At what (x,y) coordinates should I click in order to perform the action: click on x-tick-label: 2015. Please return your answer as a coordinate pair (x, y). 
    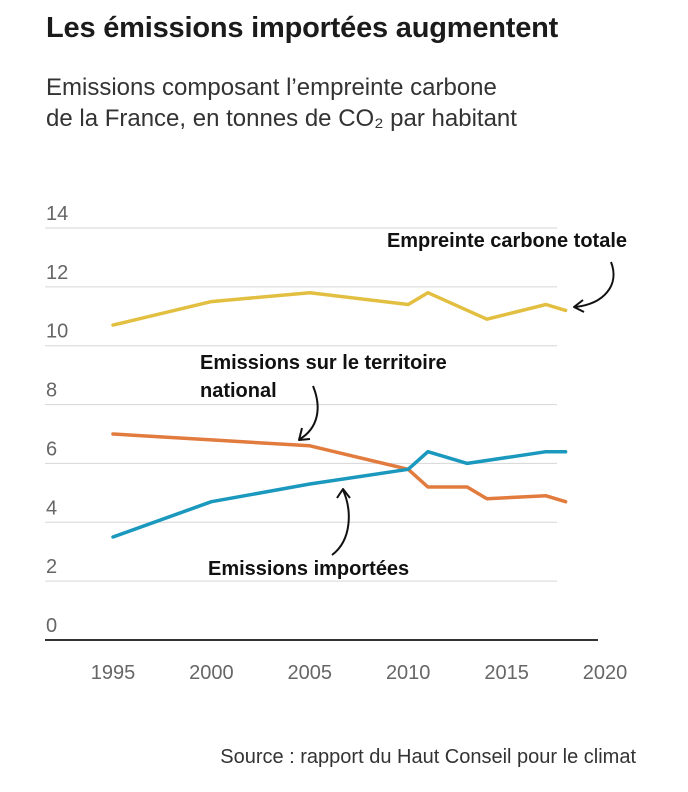
    Looking at the image, I should click on (506, 673).